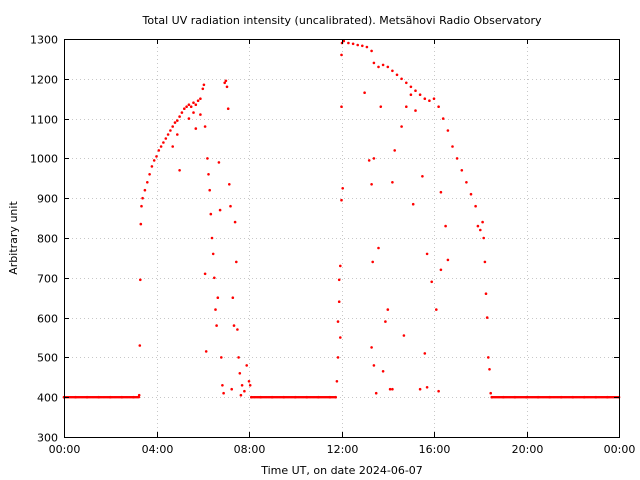  What do you see at coordinates (341, 470) in the screenshot?
I see `x-axis-label: Time UT, on date 2024-06-07` at bounding box center [341, 470].